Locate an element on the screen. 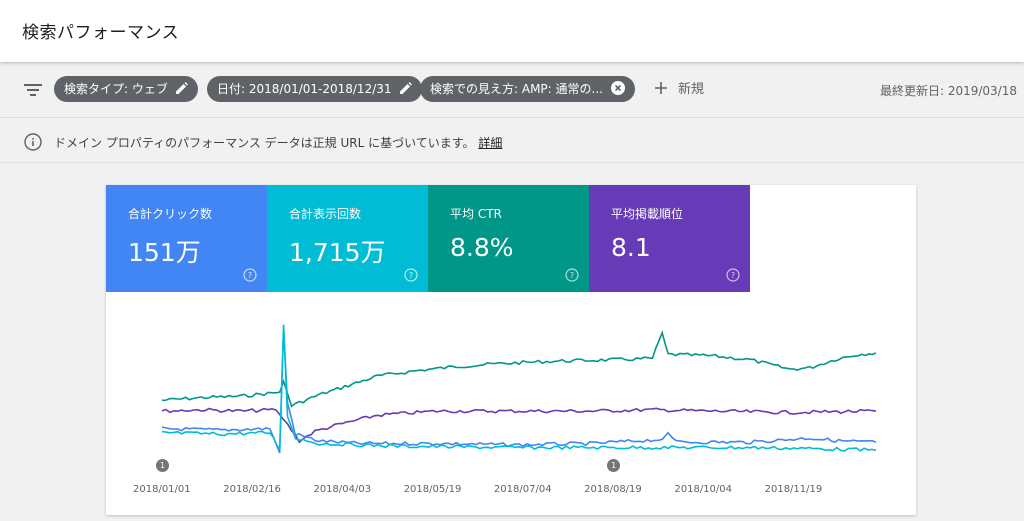 Image resolution: width=1024 pixels, height=521 pixels. last-updated-text: 最終更新日: 2019/03/18 is located at coordinates (948, 91).